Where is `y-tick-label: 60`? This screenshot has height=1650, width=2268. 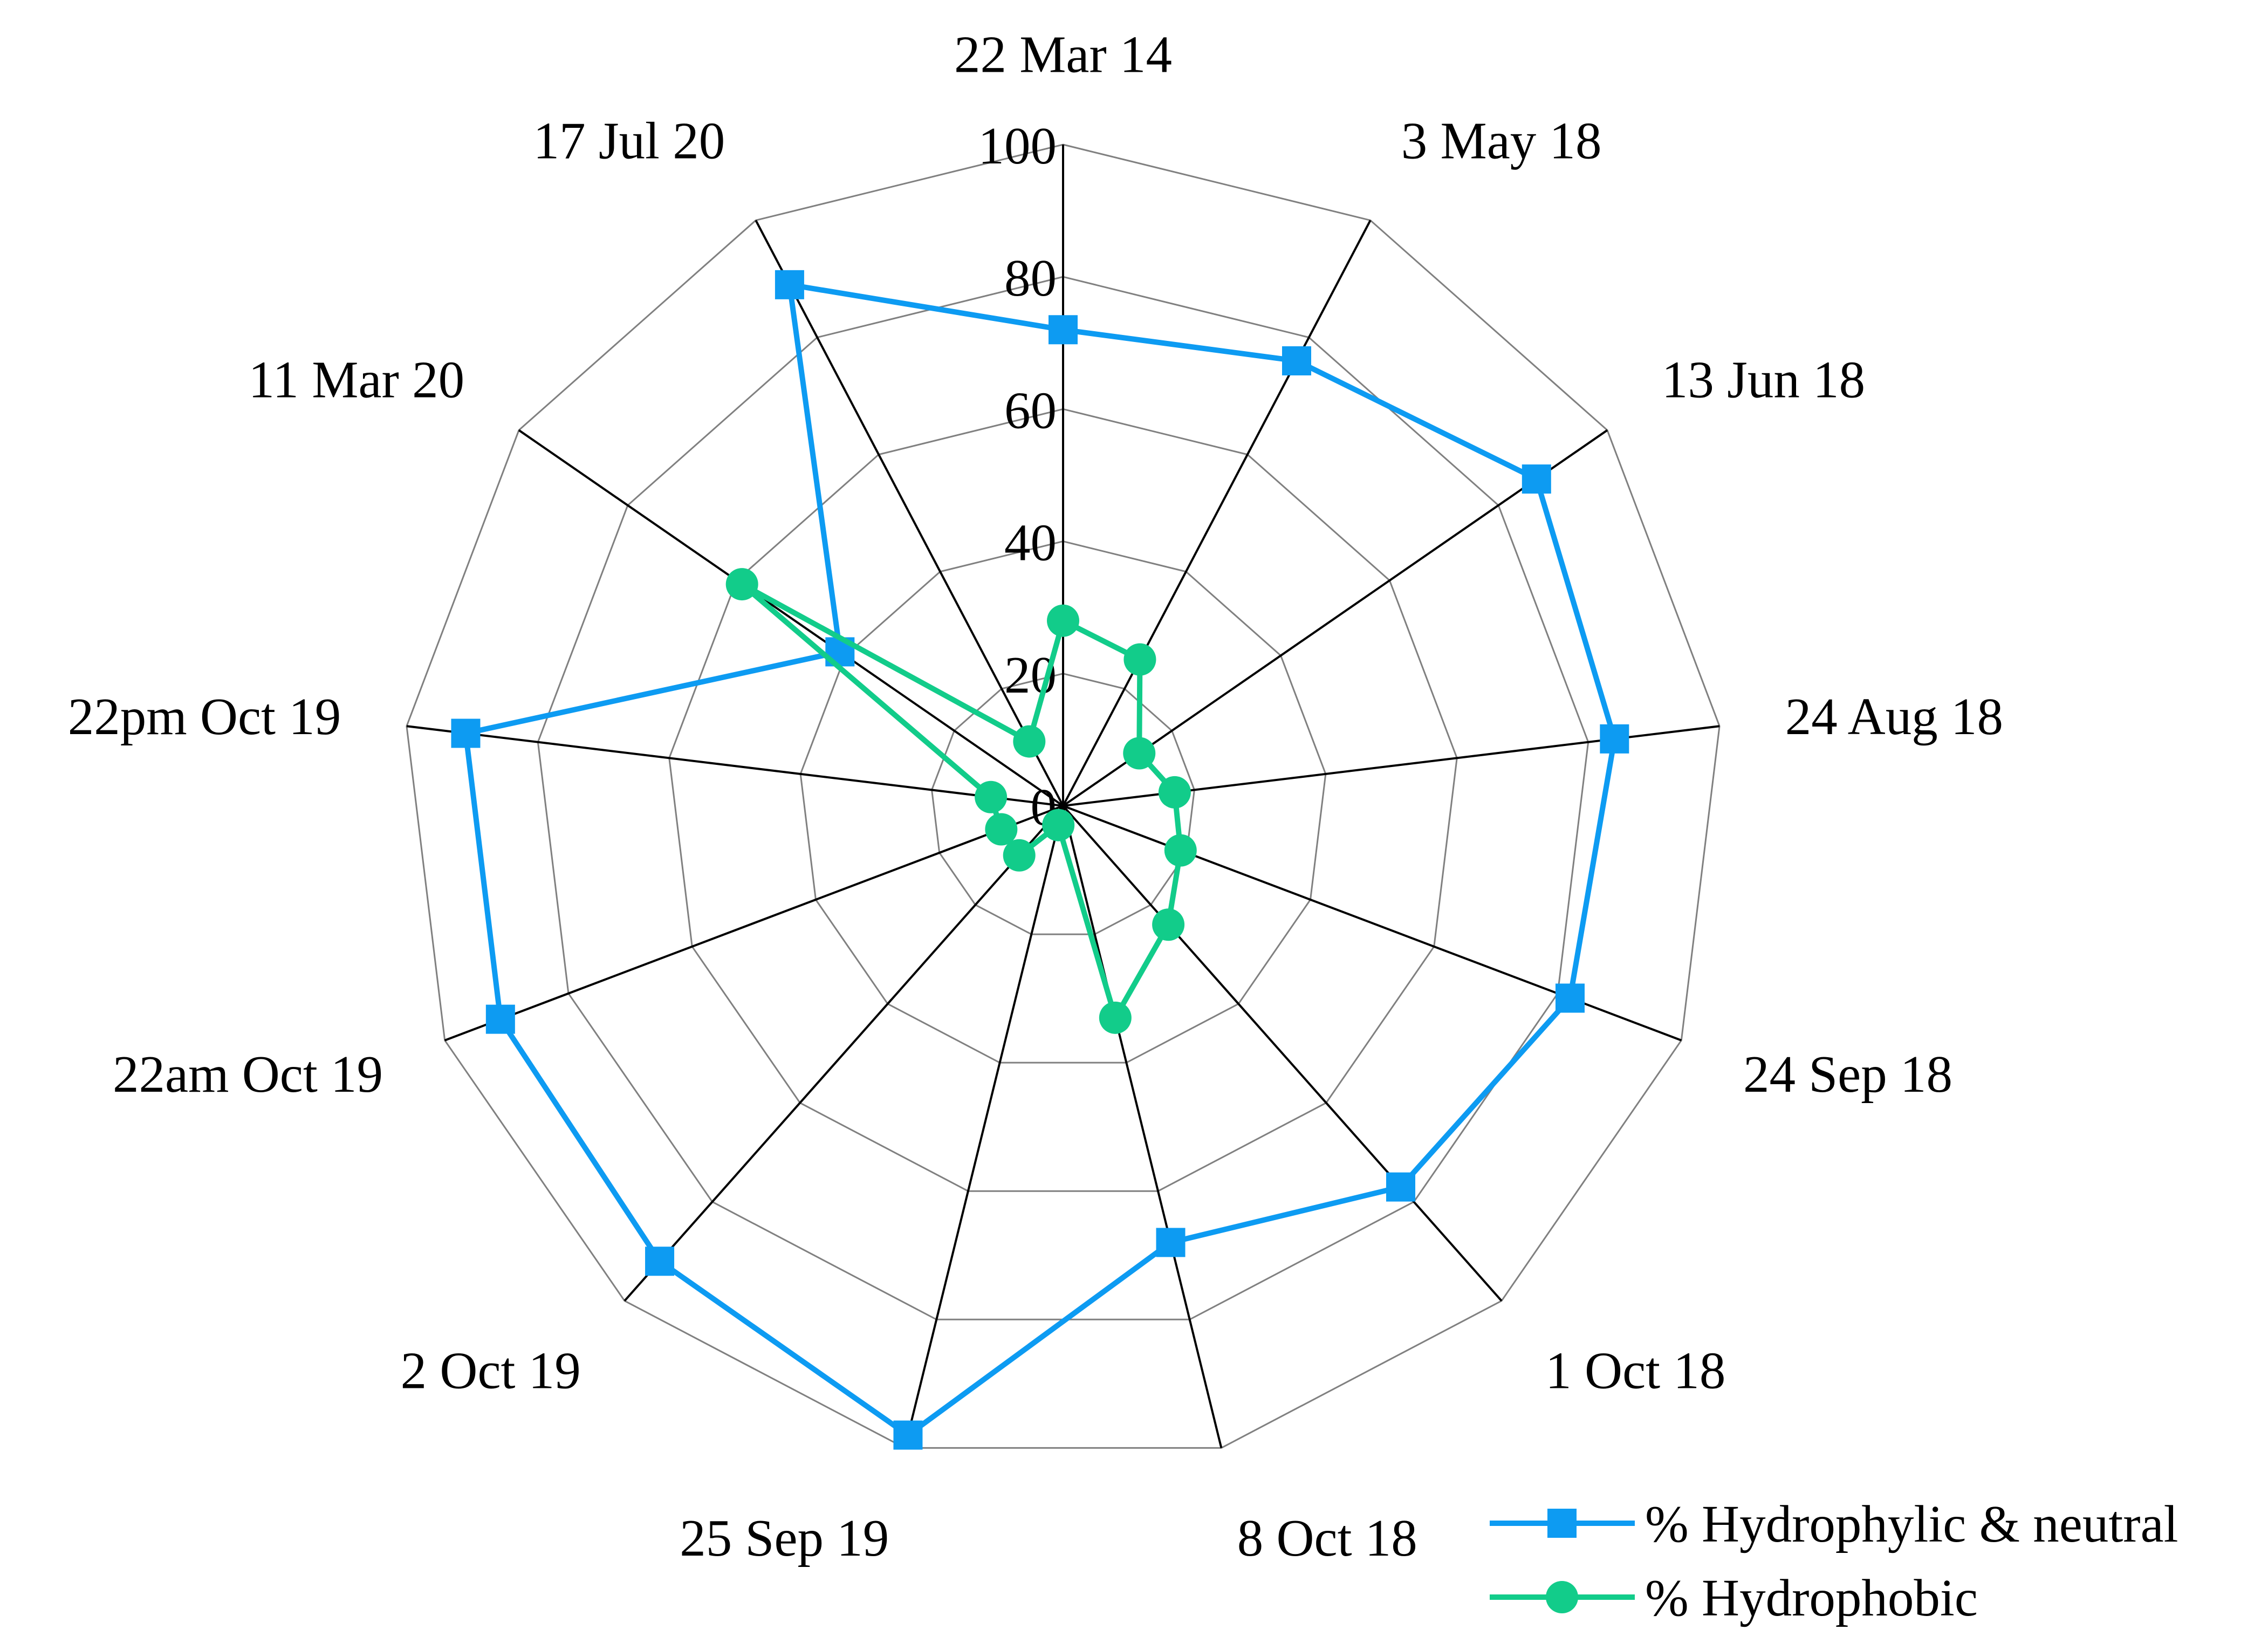
y-tick-label: 60 is located at coordinates (1030, 410).